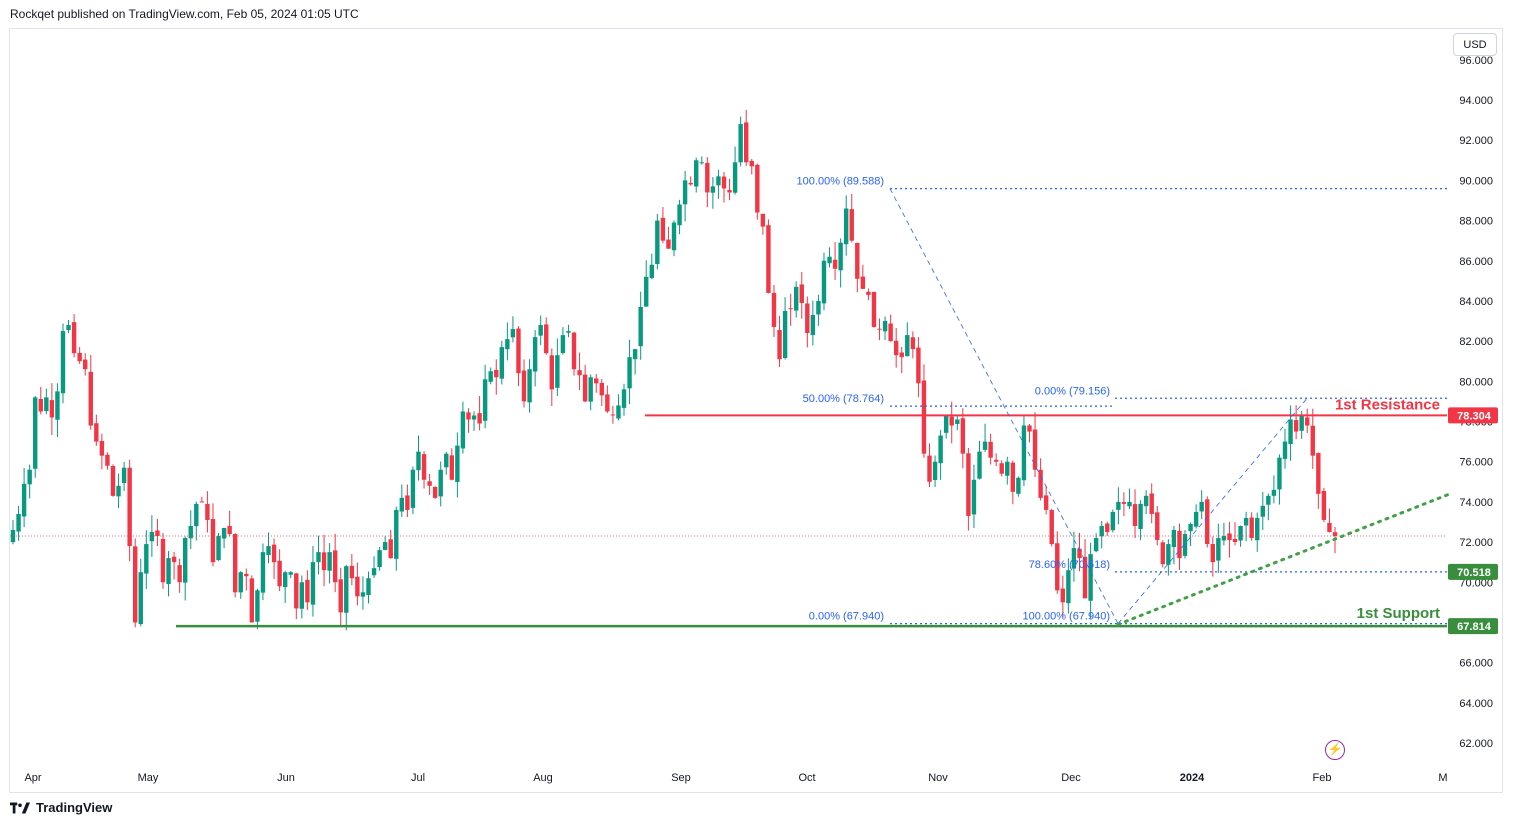 This screenshot has height=827, width=1513. What do you see at coordinates (840, 182) in the screenshot?
I see `fib-label: 100.00% (89.588)` at bounding box center [840, 182].